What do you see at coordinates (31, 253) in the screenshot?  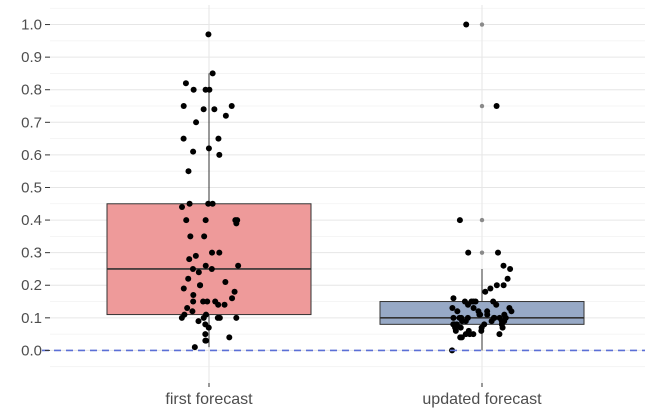 I see `y-tick-label: 0.3` at bounding box center [31, 253].